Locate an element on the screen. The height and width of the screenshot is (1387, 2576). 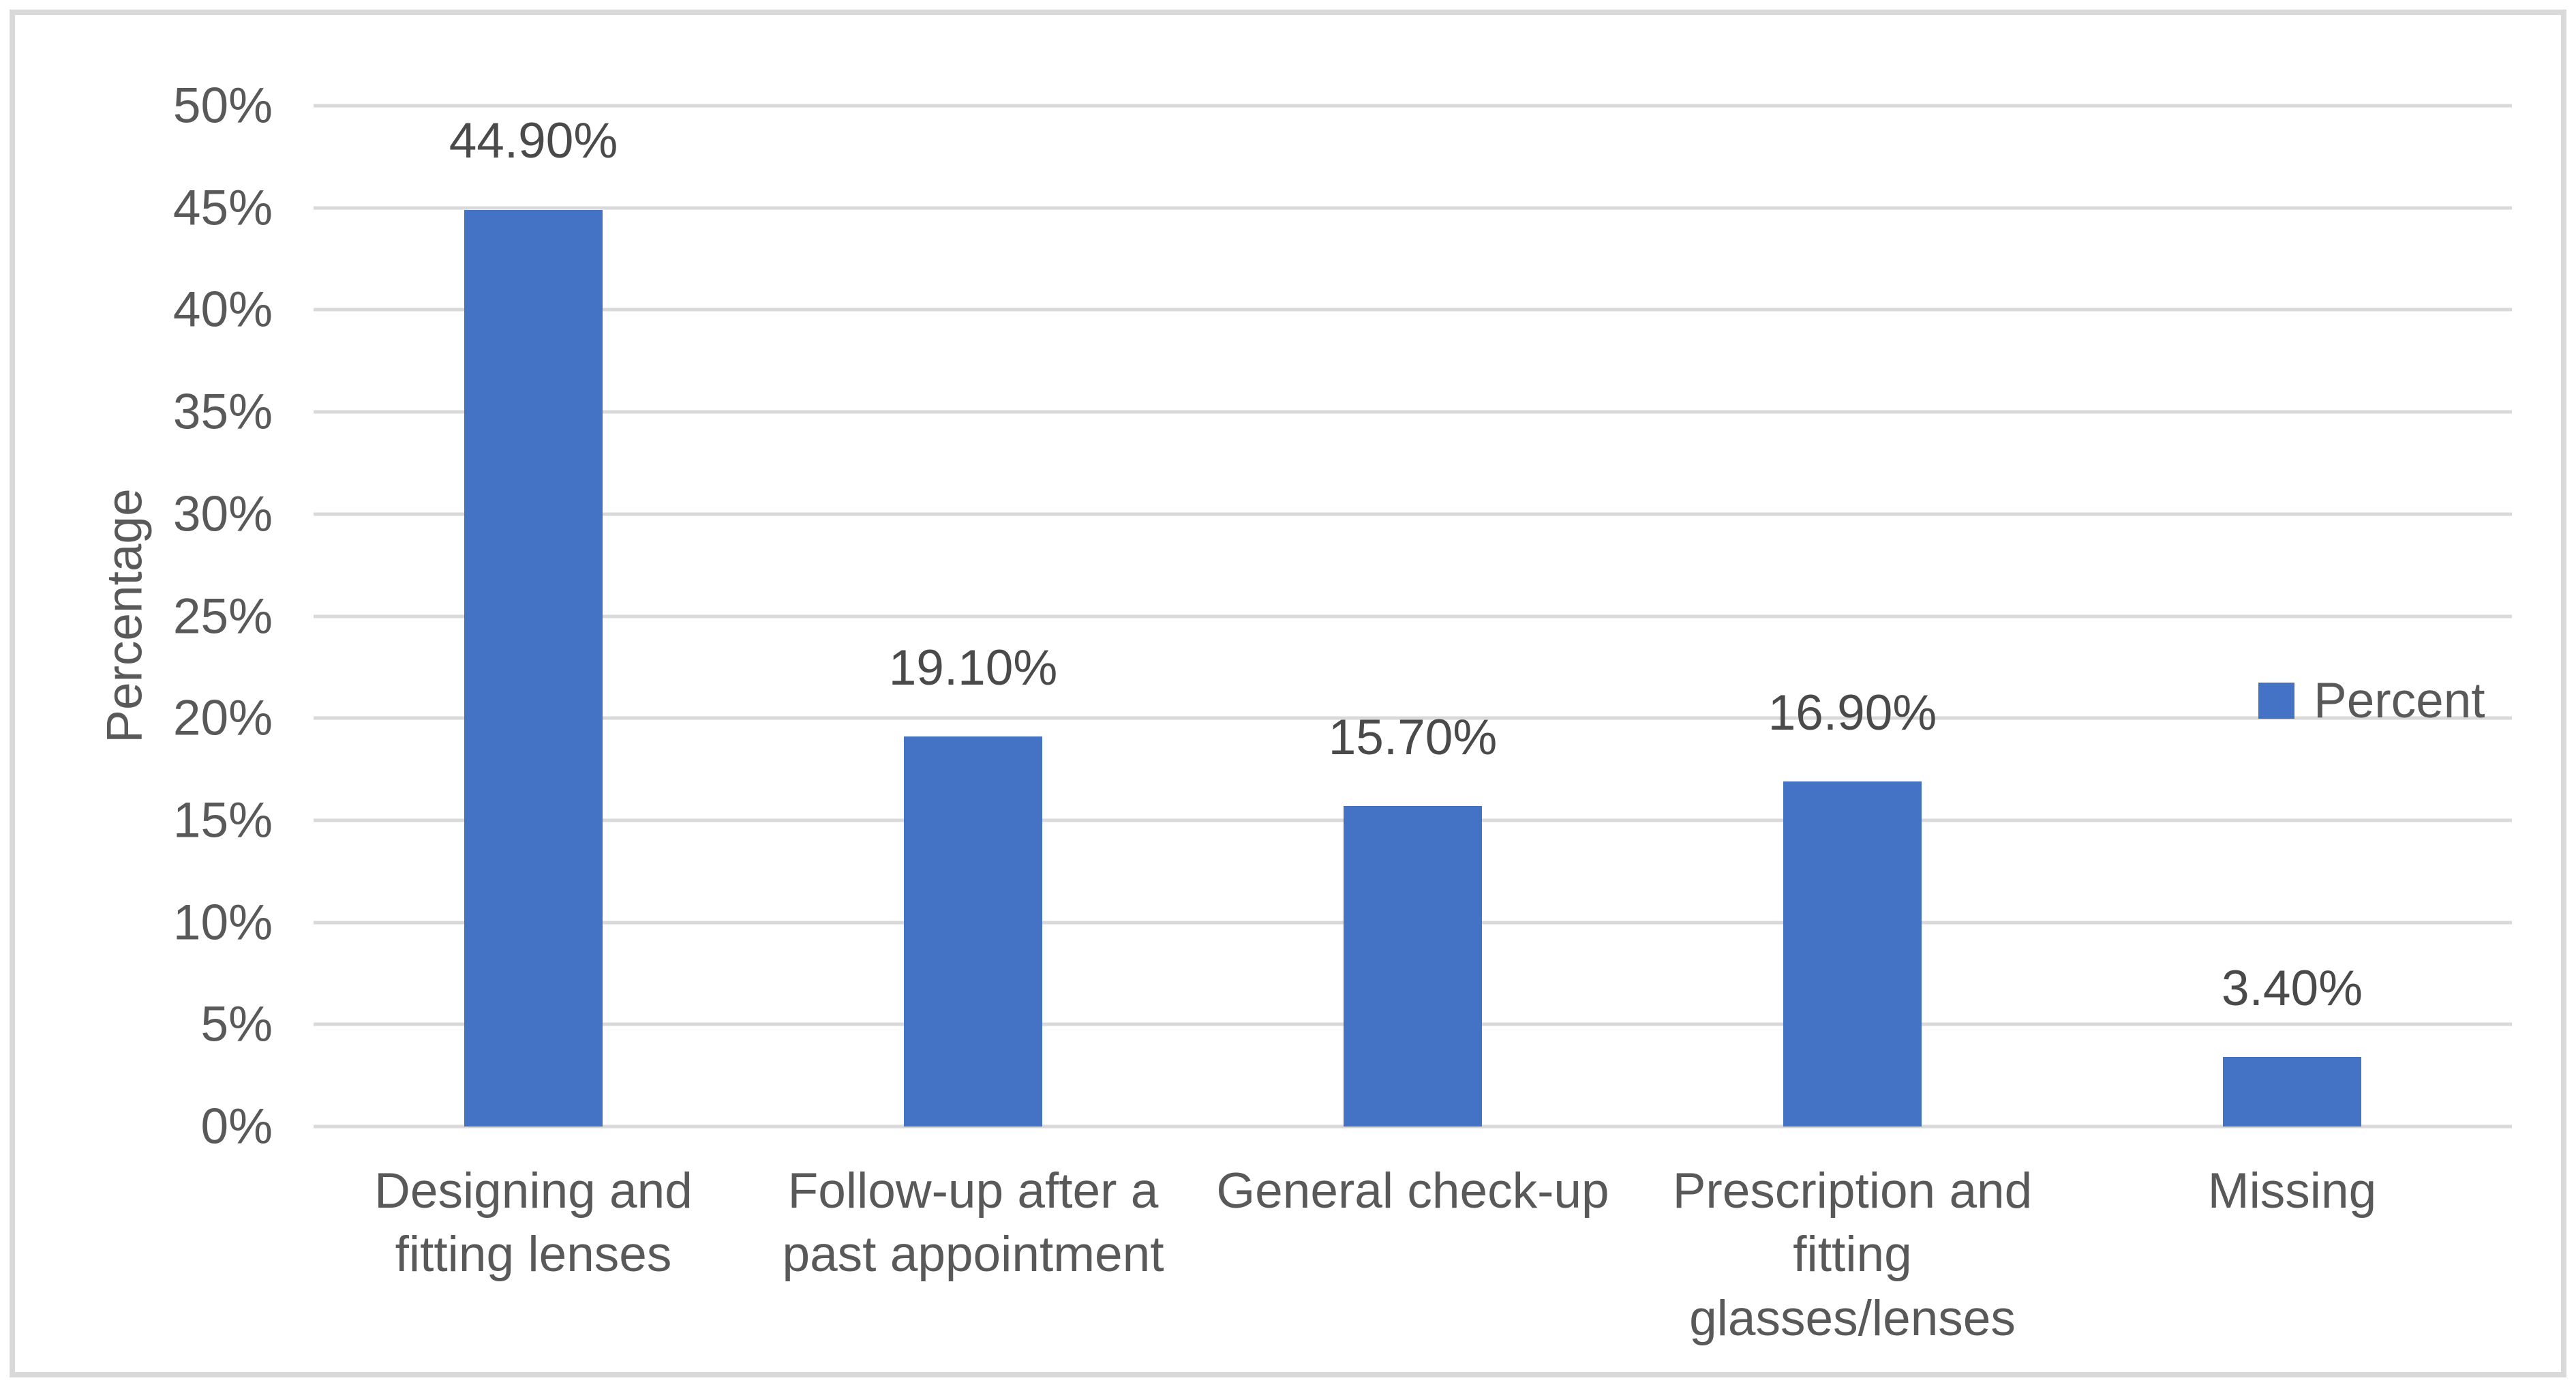
x-category-label: Prescription and fitting glasses/lenses is located at coordinates (1852, 1254).